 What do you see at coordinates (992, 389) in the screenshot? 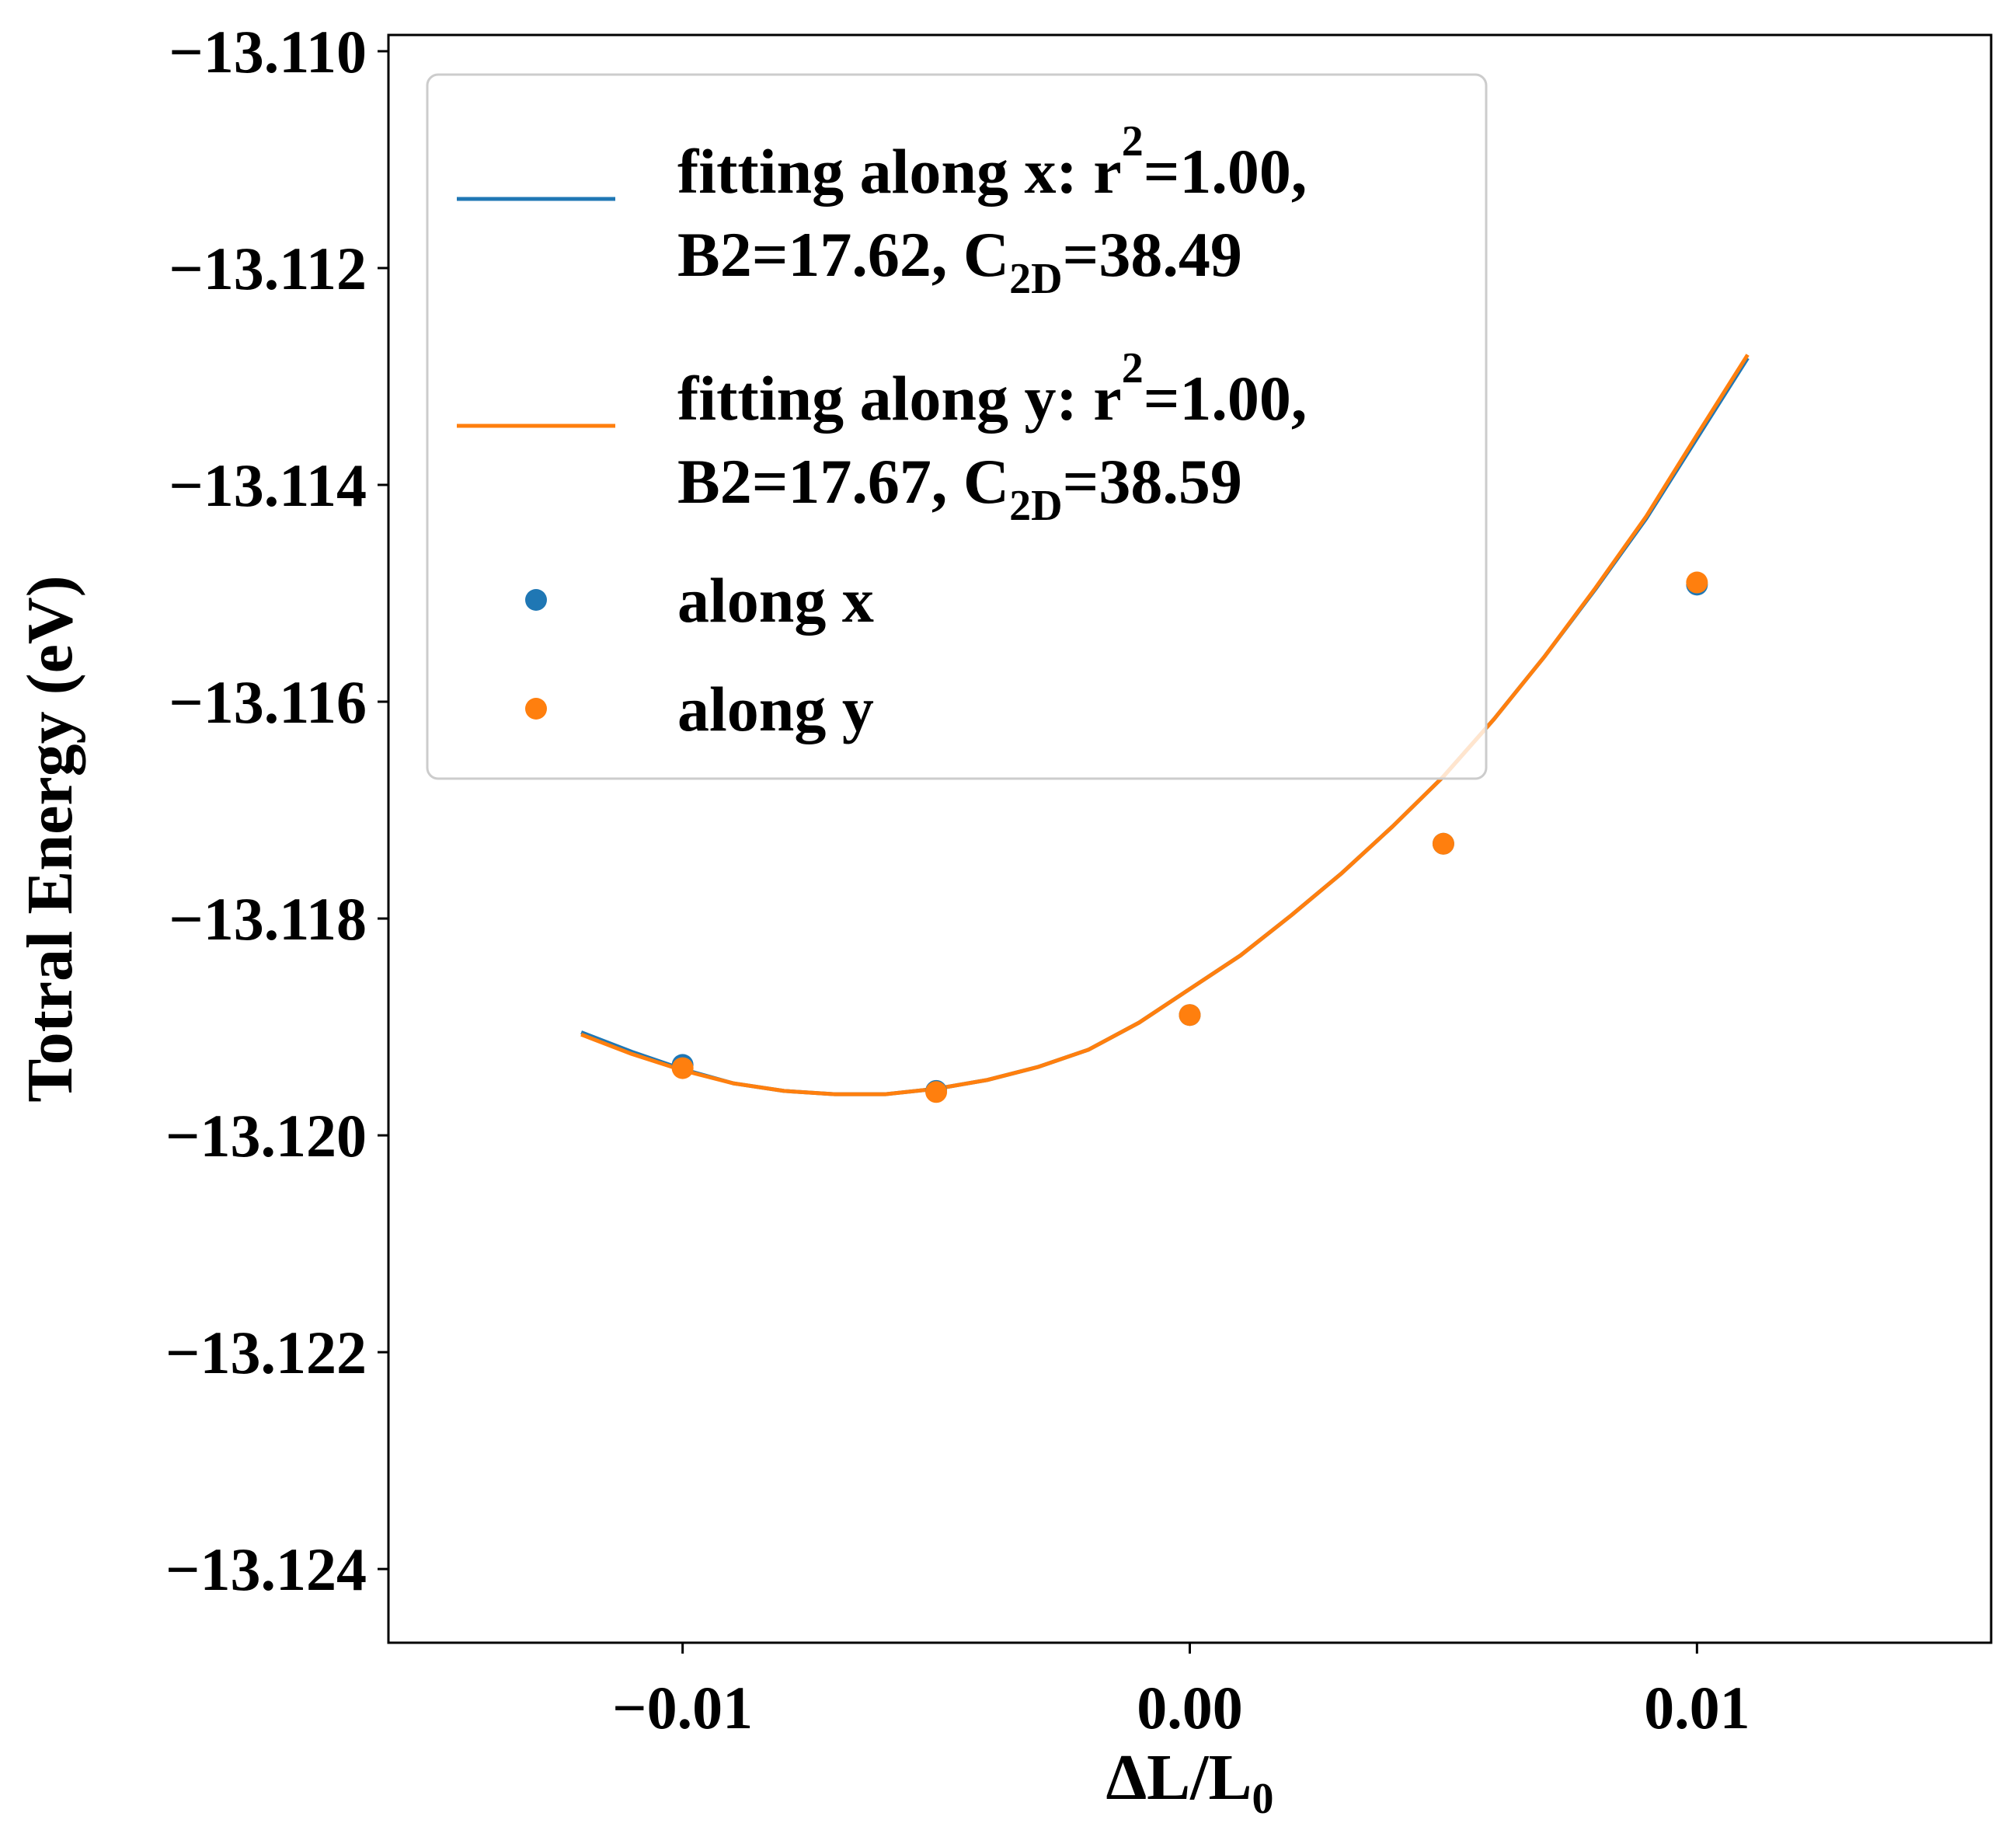
I see `legend-entry-fitting-y-line1: fitting along y: r2=1.00,` at bounding box center [992, 389].